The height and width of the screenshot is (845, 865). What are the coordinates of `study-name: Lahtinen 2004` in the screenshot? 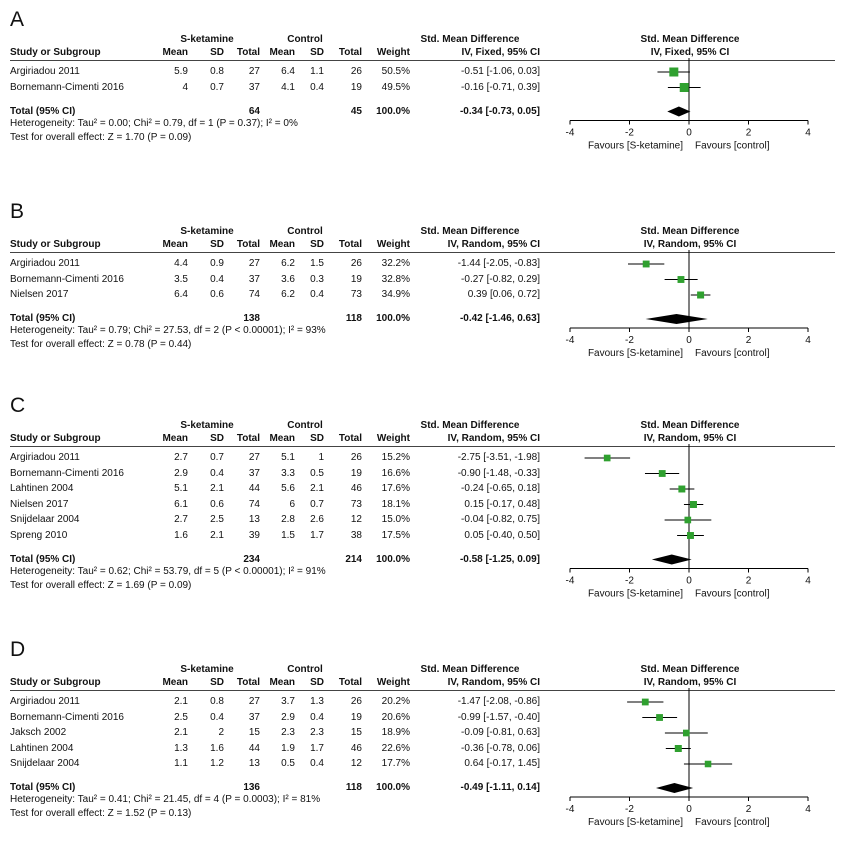 It's located at (42, 748).